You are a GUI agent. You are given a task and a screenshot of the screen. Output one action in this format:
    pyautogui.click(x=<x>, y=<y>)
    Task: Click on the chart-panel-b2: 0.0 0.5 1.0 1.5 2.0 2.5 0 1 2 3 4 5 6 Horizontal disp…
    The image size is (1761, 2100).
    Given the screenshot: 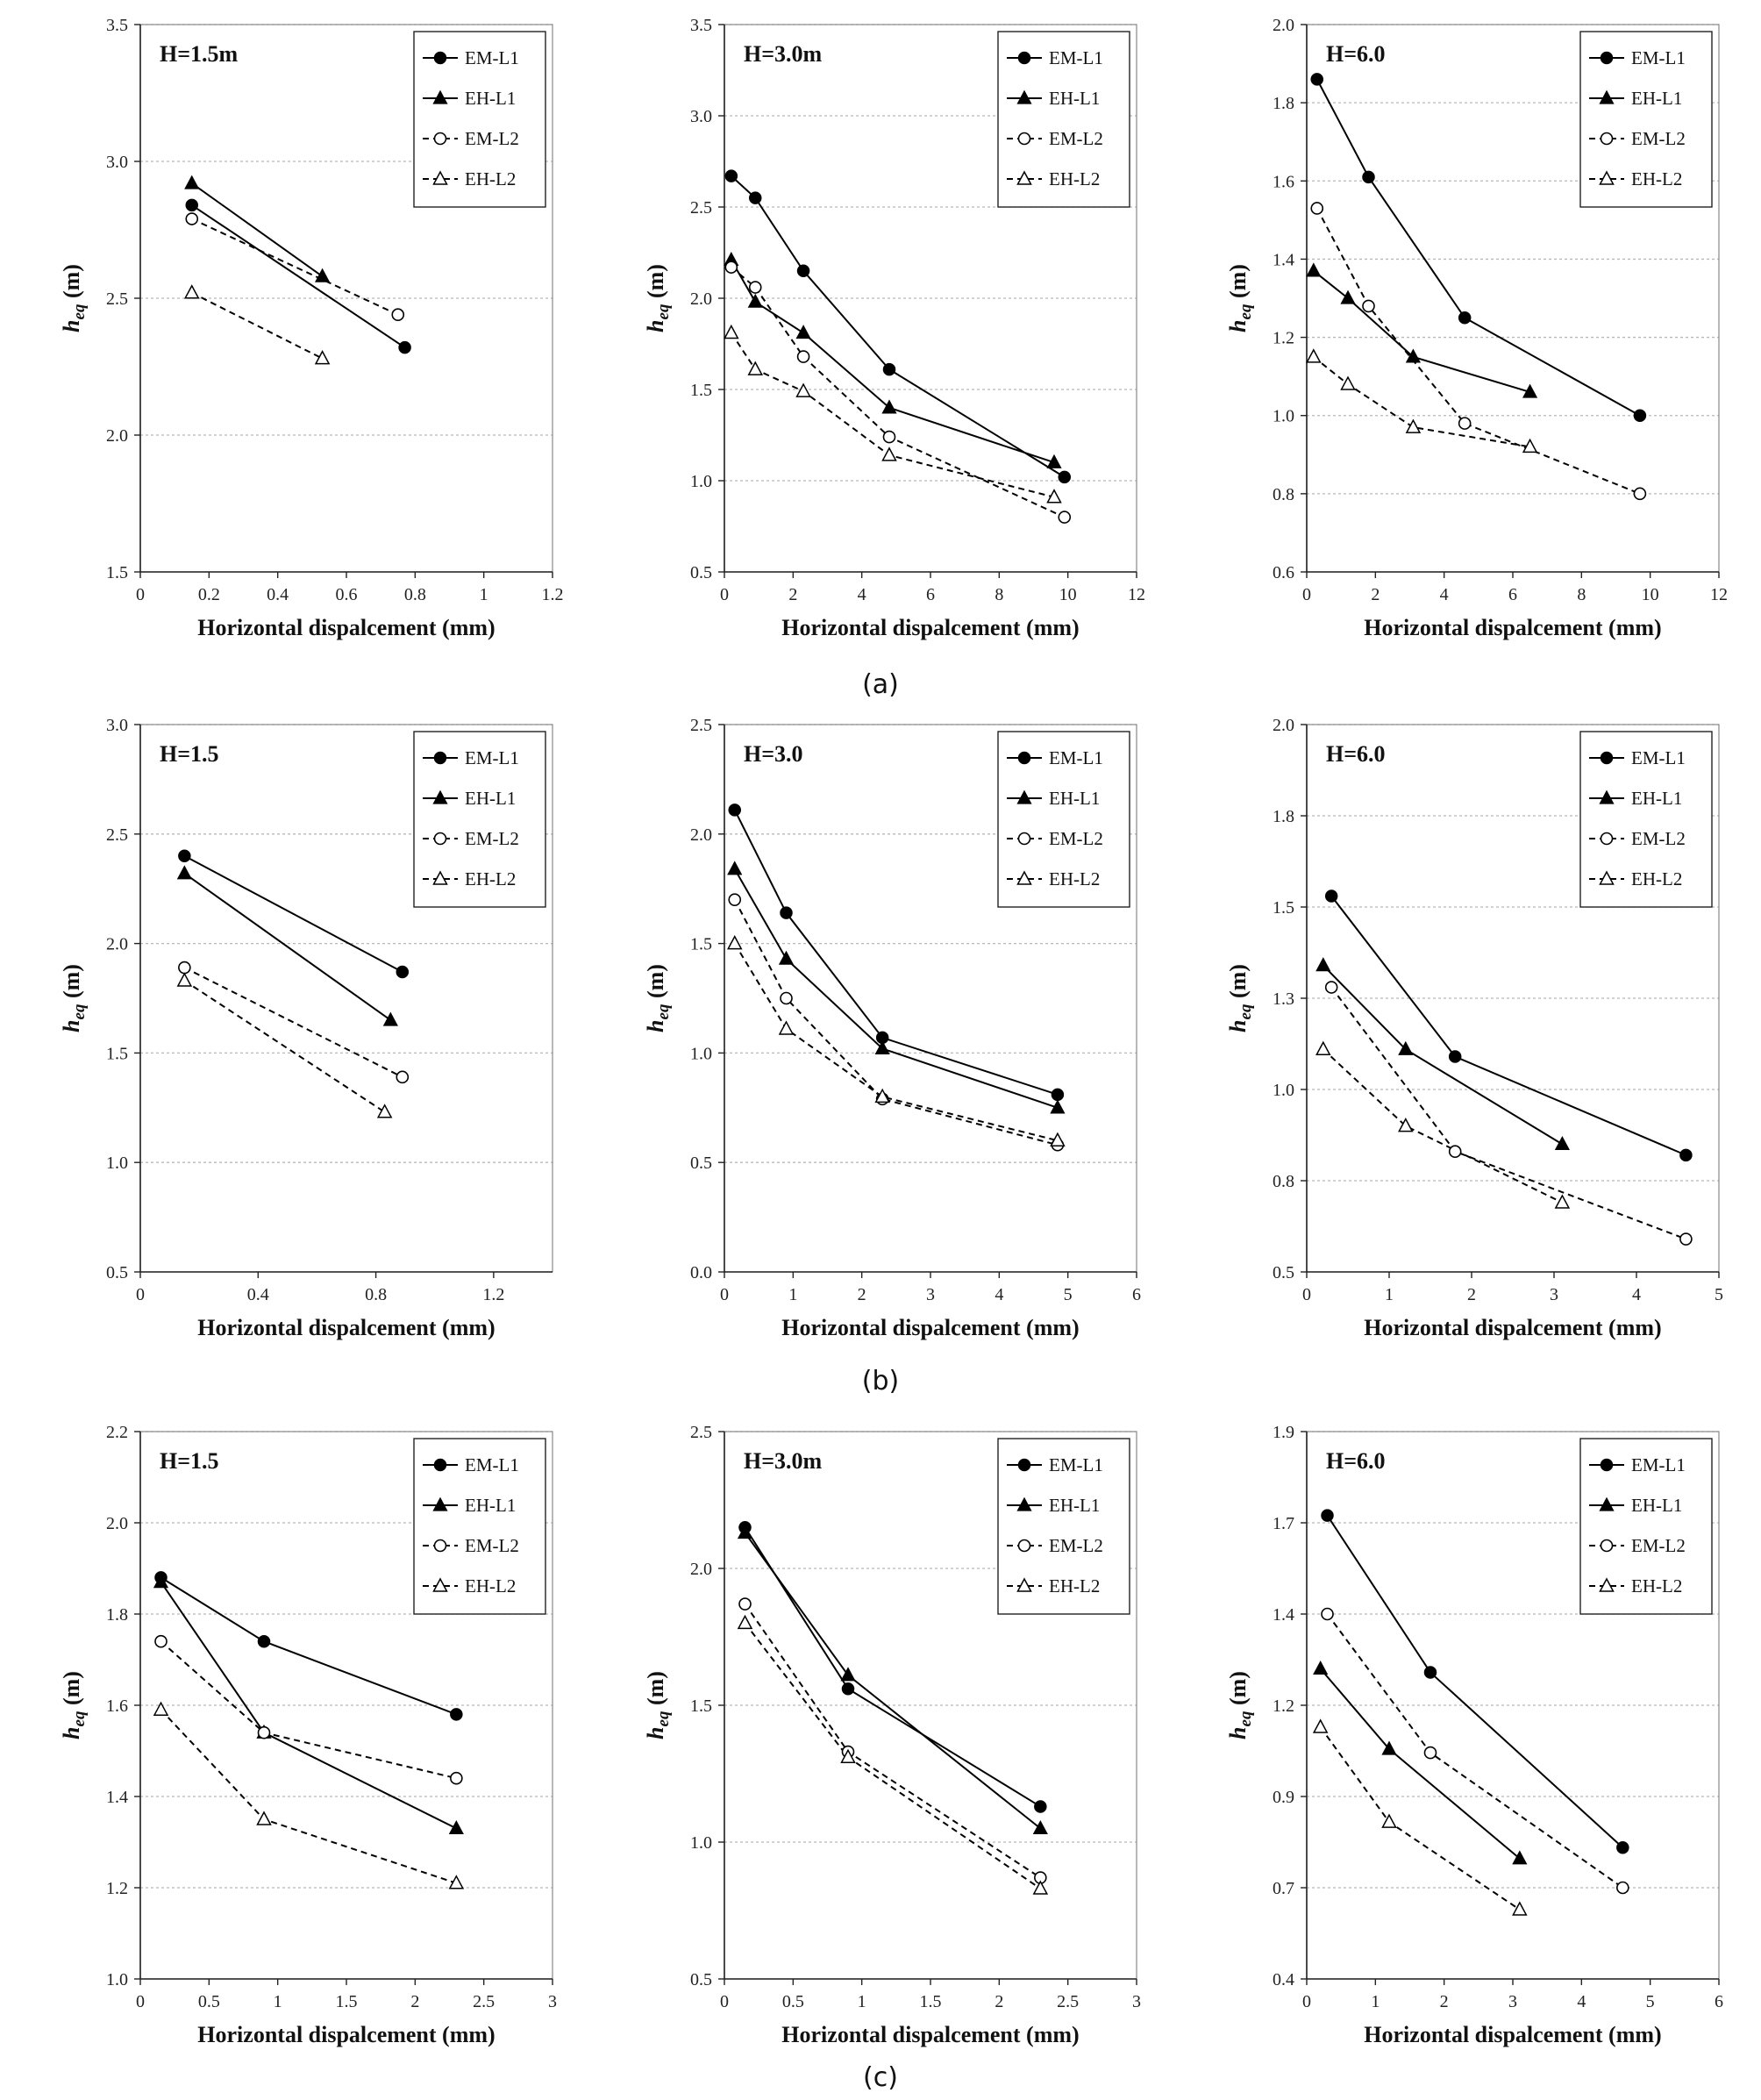 What is the action you would take?
    pyautogui.click(x=892, y=1028)
    